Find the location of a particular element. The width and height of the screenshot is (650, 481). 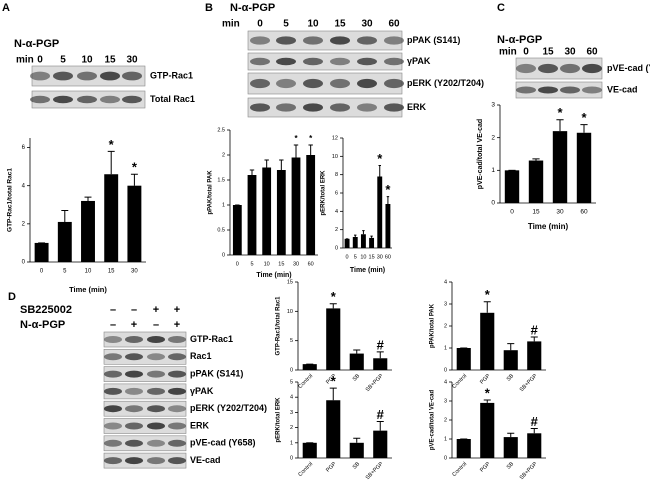

condition-sign: + is located at coordinates (134, 325).